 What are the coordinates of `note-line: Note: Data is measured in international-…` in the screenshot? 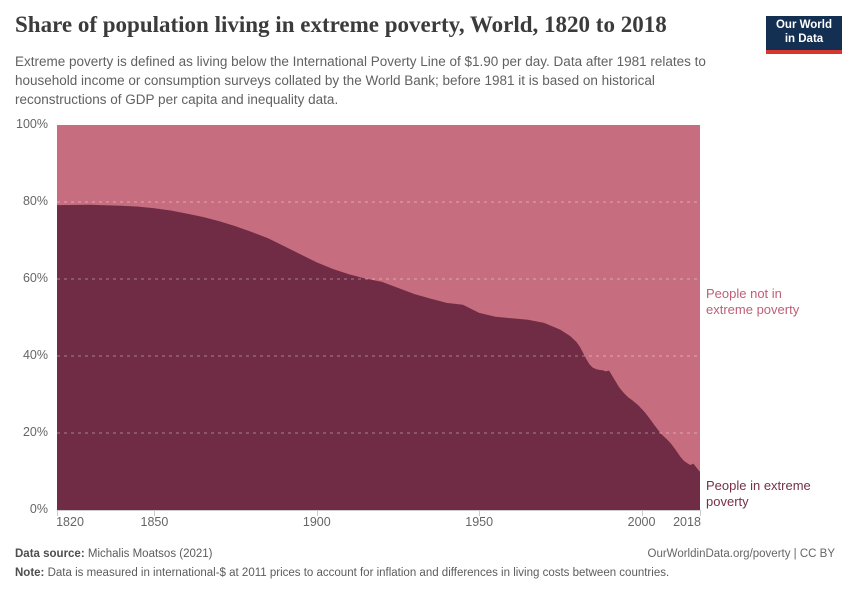 It's located at (425, 573).